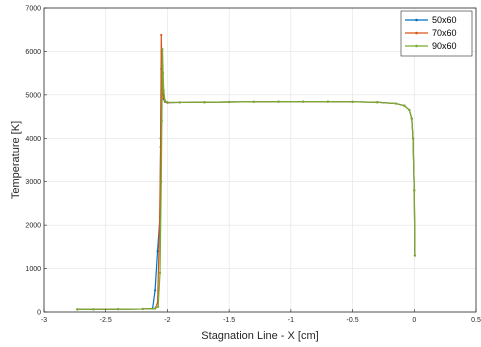 The image size is (481, 347). I want to click on x-tick-label: -2, so click(167, 320).